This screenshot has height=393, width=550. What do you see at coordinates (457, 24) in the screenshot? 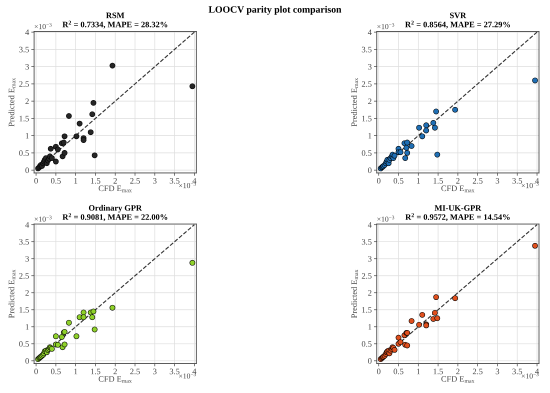
I see `chart-subtitle: R$^{2}$ = 0.8564, MAPE = 27.29%` at bounding box center [457, 24].